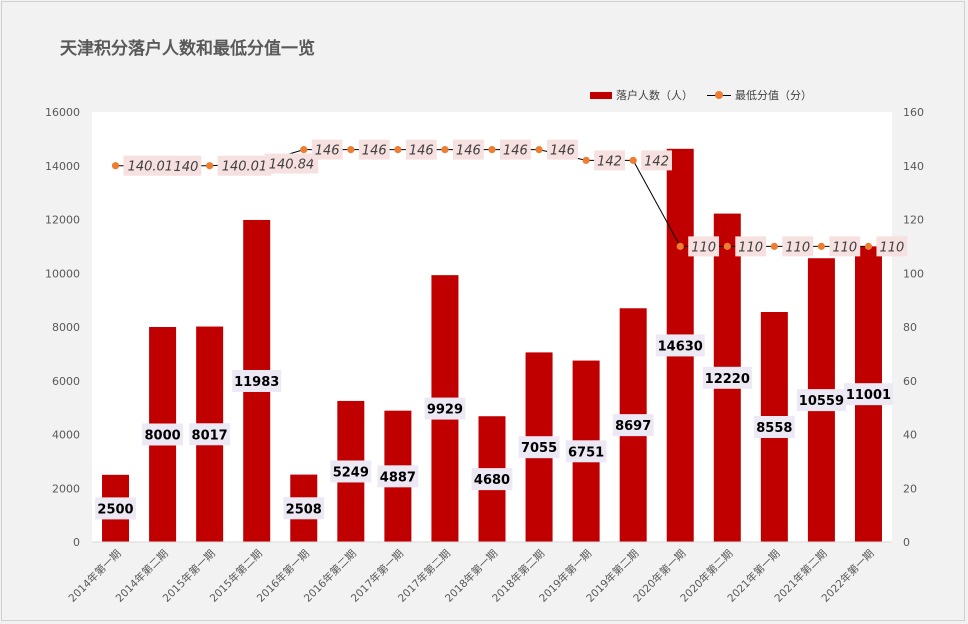  I want to click on line-label-7: 146, so click(468, 151).